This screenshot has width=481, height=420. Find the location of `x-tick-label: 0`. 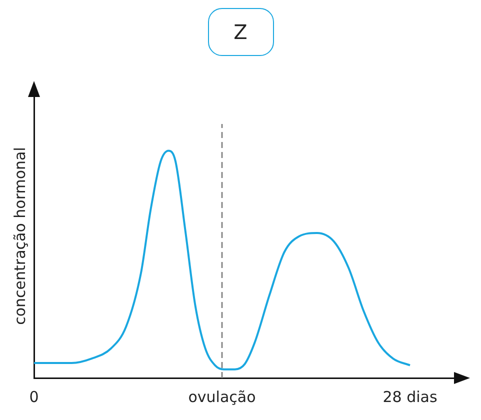

x-tick-label: 0 is located at coordinates (34, 397).